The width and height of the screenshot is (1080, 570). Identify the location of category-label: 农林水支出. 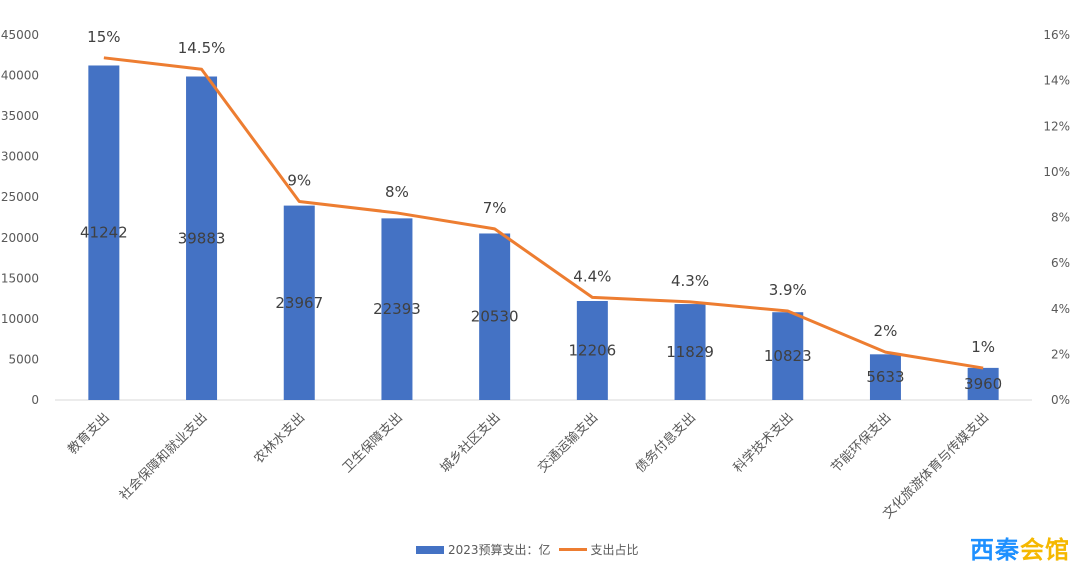
(279, 438).